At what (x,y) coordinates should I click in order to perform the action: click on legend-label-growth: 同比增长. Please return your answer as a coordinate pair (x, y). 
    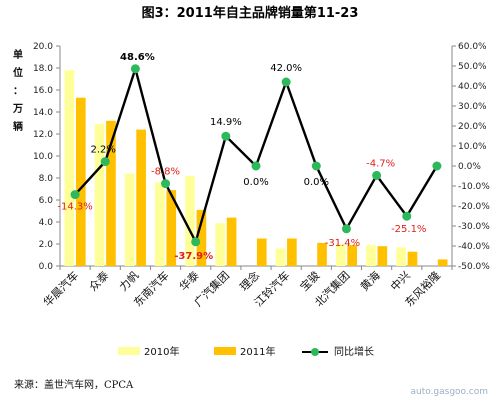
    Looking at the image, I should click on (354, 351).